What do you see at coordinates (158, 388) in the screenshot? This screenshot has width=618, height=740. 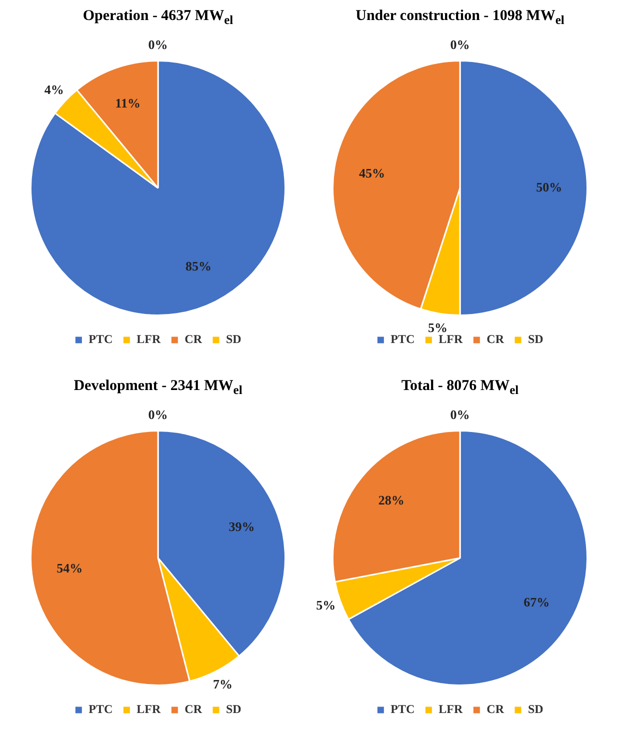 I see `chart-title: Development - 2341 MW$_{el}$` at bounding box center [158, 388].